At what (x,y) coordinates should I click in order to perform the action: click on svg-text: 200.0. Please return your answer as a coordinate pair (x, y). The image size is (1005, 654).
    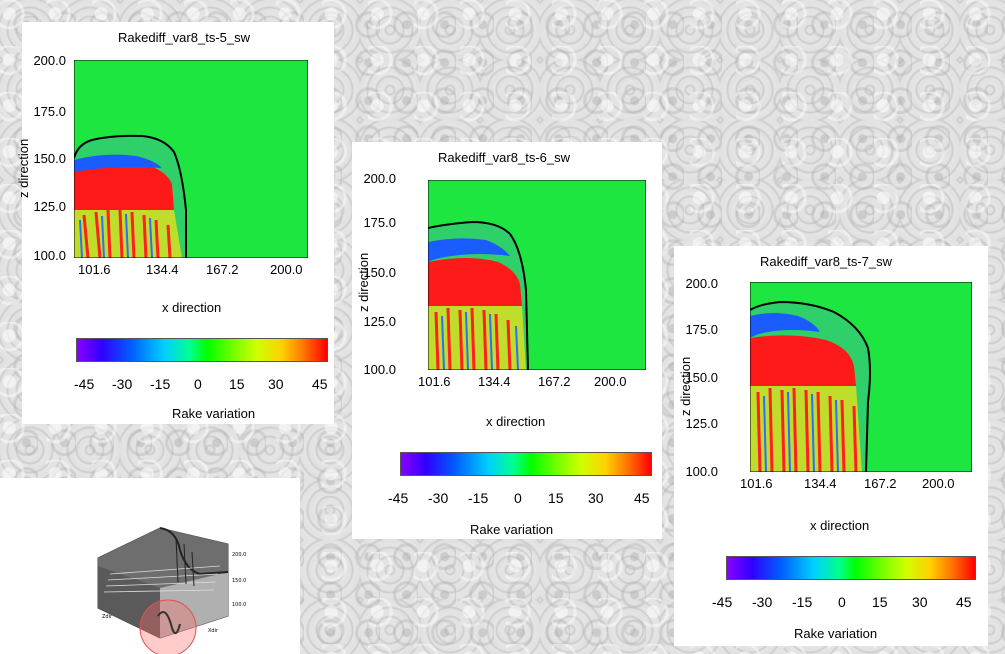
    Looking at the image, I should click on (239, 555).